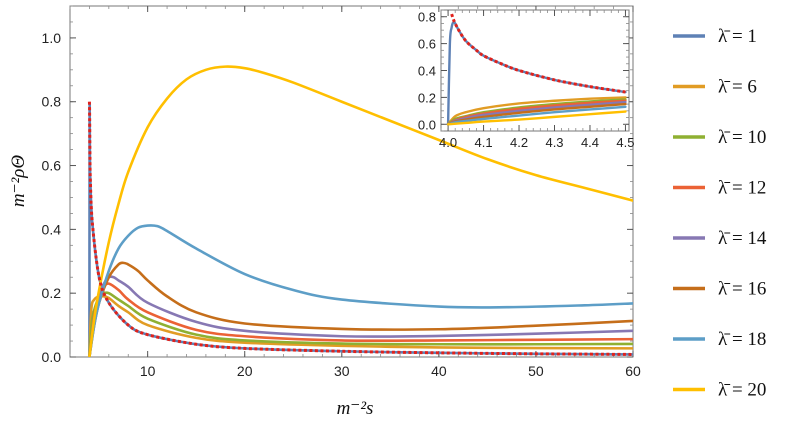 The width and height of the screenshot is (797, 426). Describe the element at coordinates (148, 371) in the screenshot. I see `main-x-tick-label: 10` at that location.